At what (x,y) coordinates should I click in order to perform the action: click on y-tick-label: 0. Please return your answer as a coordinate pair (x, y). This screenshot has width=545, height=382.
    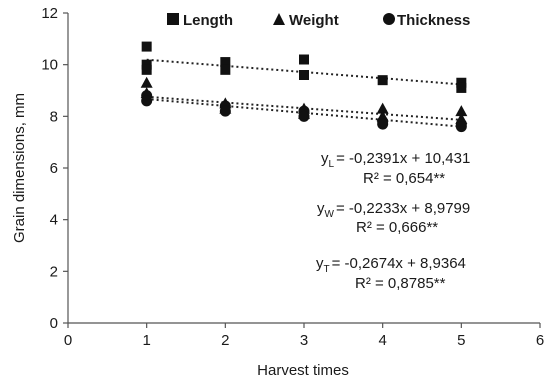
    Looking at the image, I should click on (54, 323).